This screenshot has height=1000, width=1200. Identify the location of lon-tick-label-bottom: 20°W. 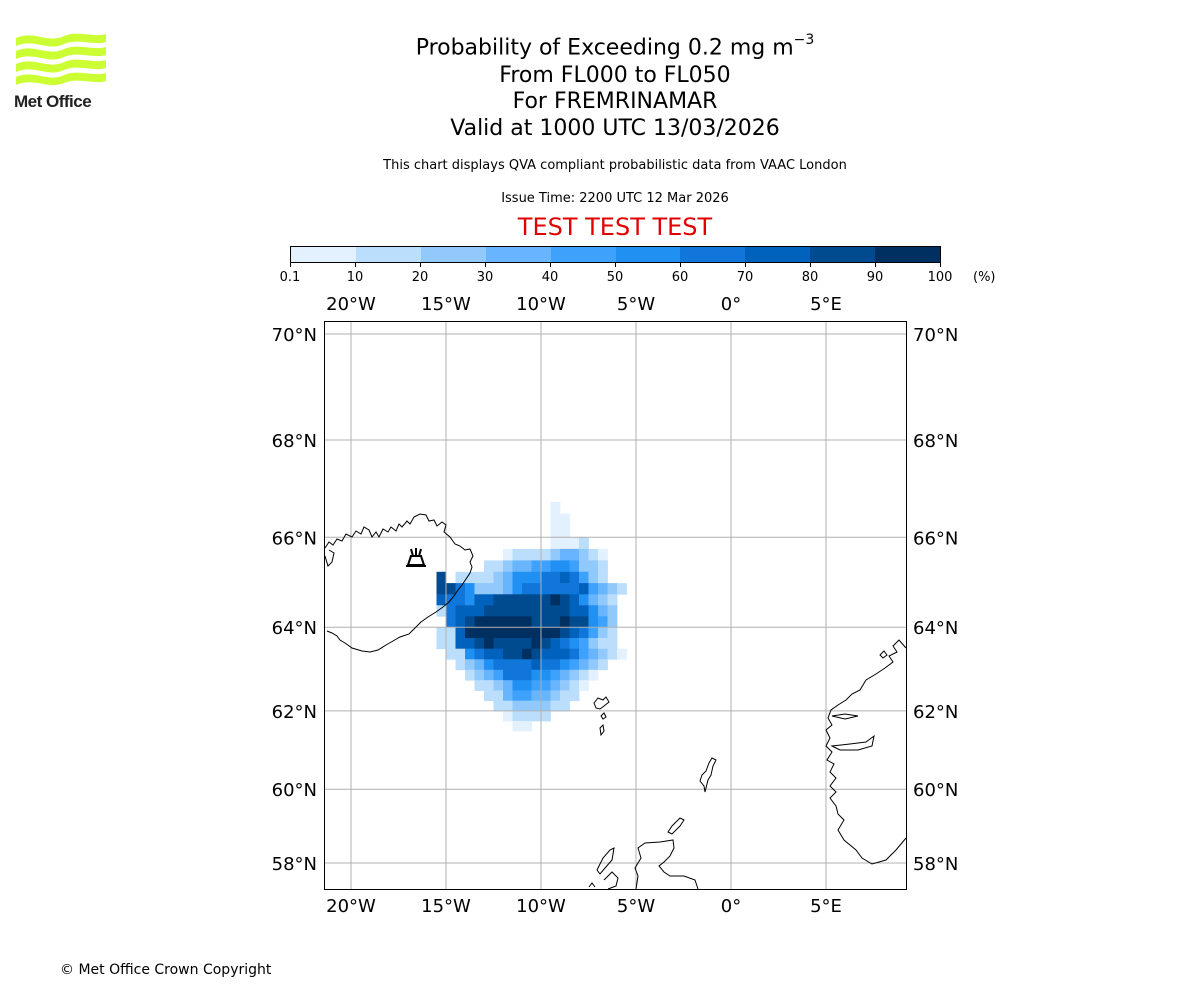
(351, 906).